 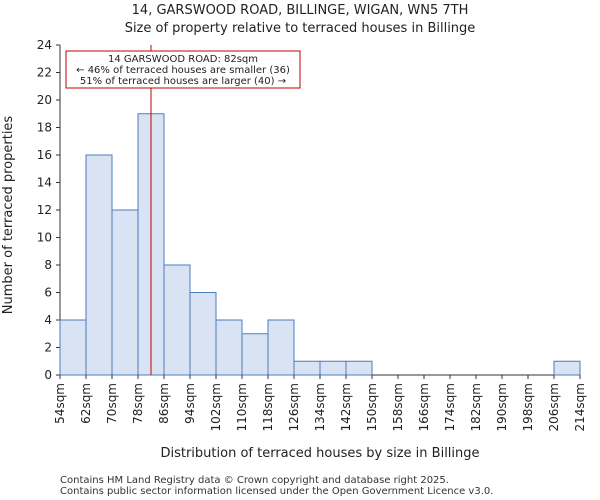 I want to click on x-tick-label: 214sqm, so click(x=580, y=407).